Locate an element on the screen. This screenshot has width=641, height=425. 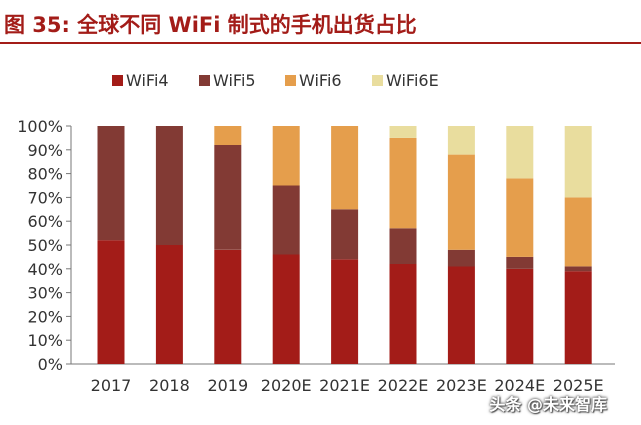
x-tick-label-2018: 2018 is located at coordinates (169, 385).